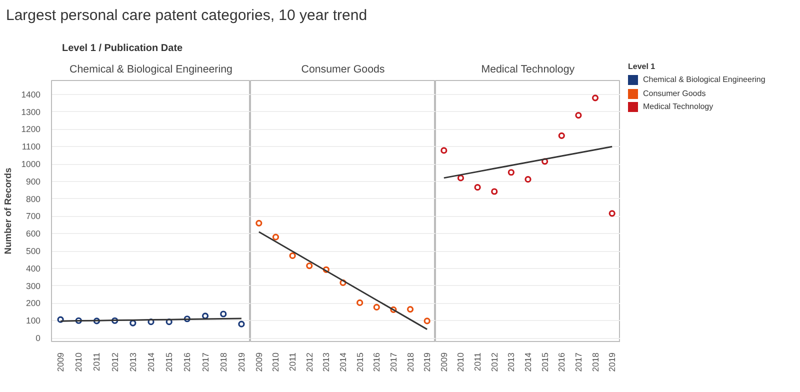 Image resolution: width=800 pixels, height=392 pixels. Describe the element at coordinates (33, 285) in the screenshot. I see `y-tick-label: 300` at that location.